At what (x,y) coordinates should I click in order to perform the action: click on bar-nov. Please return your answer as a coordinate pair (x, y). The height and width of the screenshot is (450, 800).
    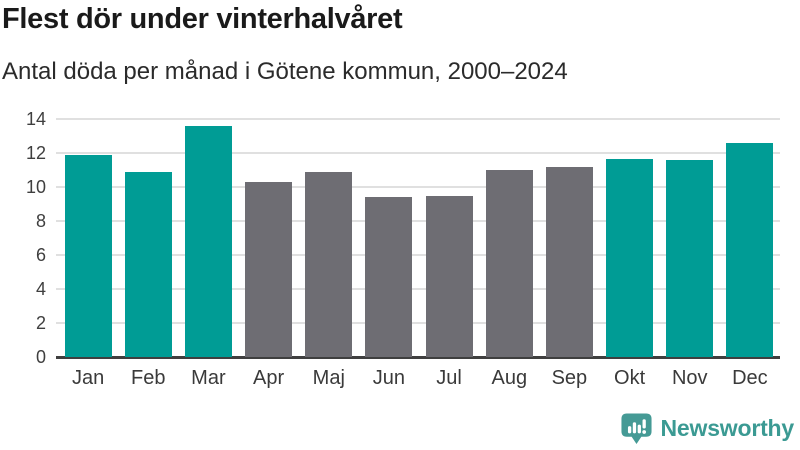
    Looking at the image, I should click on (690, 258).